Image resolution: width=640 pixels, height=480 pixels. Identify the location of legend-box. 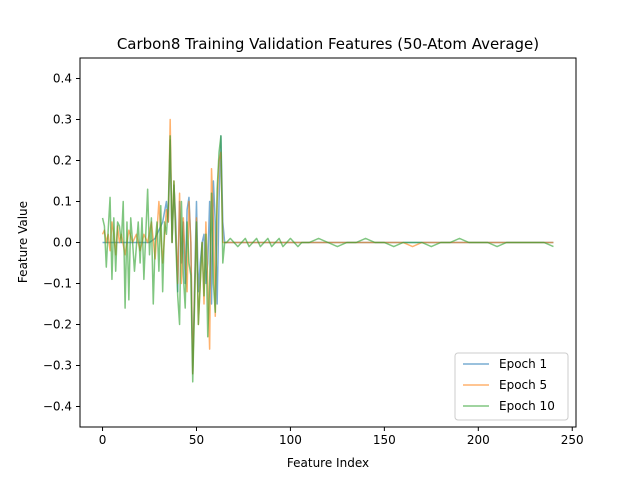
(511, 386).